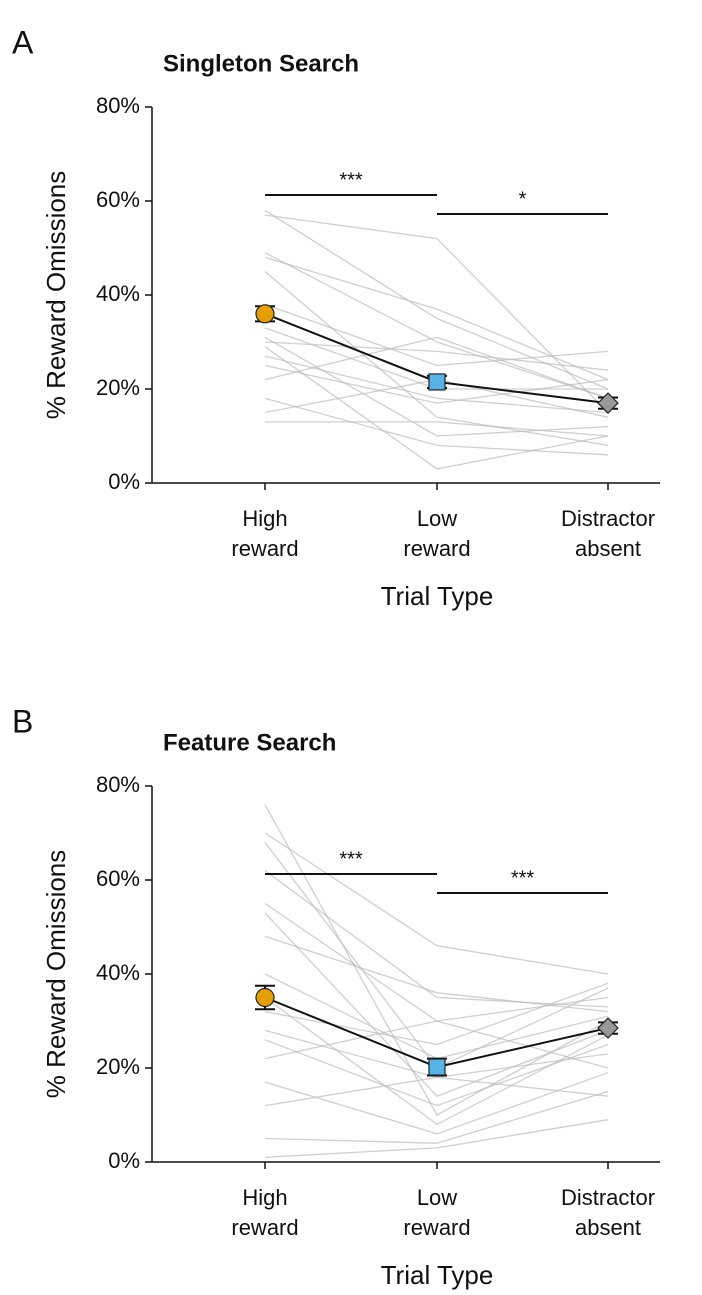 This screenshot has width=702, height=1295. I want to click on panel-label: B, so click(22, 721).